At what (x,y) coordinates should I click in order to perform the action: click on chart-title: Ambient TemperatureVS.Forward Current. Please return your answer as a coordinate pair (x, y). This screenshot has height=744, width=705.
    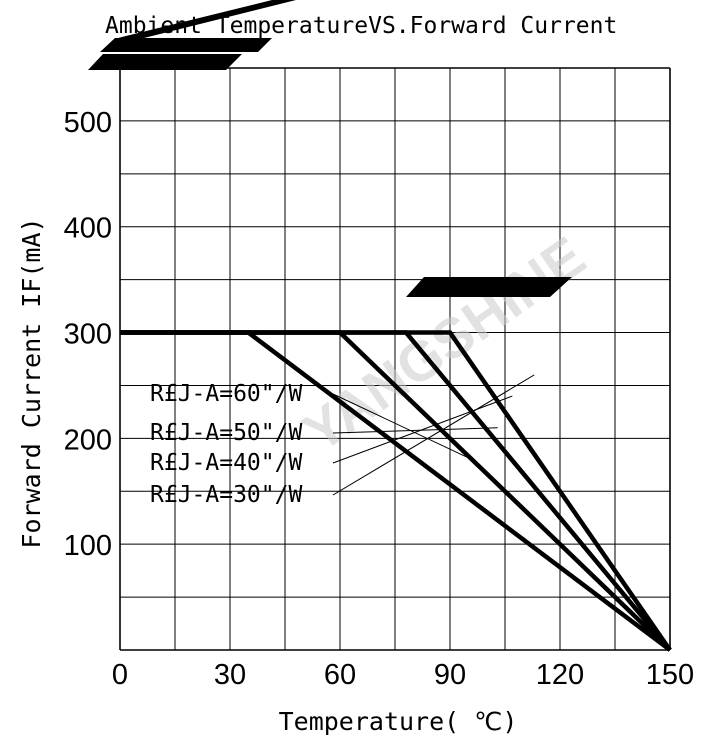
    Looking at the image, I should click on (361, 26).